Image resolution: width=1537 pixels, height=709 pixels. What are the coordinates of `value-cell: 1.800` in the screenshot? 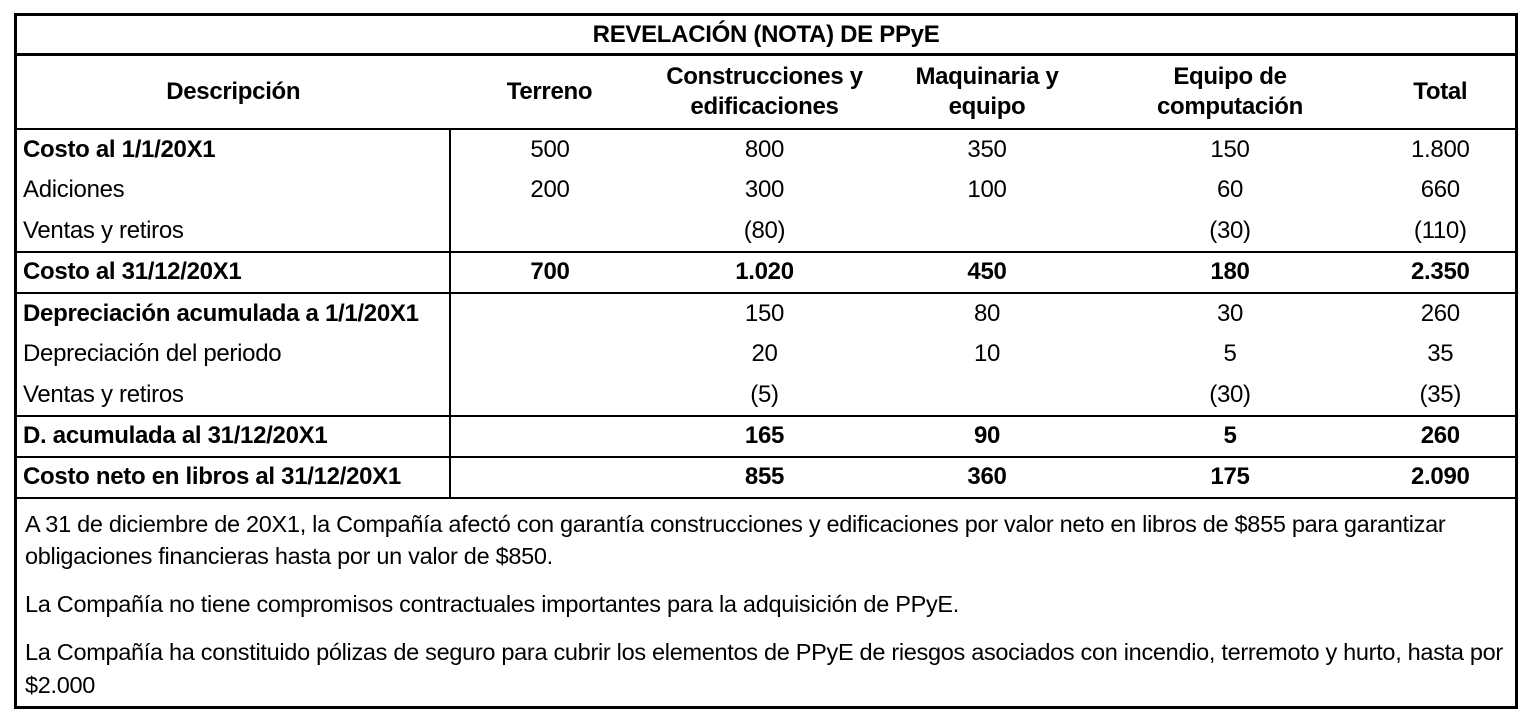 It's located at (1440, 149).